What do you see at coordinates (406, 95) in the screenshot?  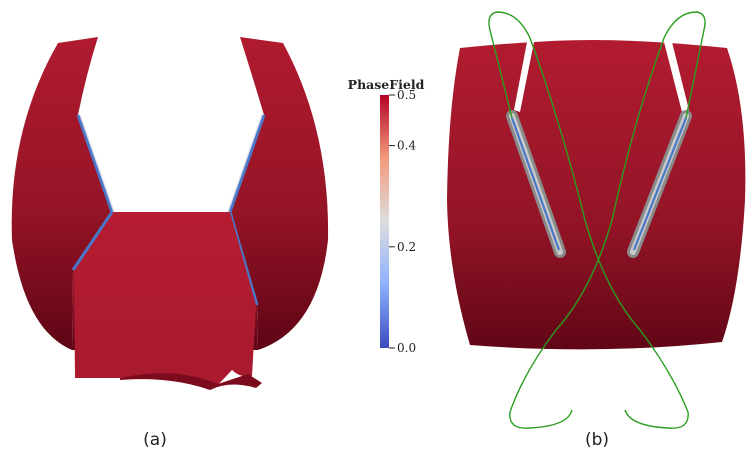 I see `colorbar-tick-label: 0.5` at bounding box center [406, 95].